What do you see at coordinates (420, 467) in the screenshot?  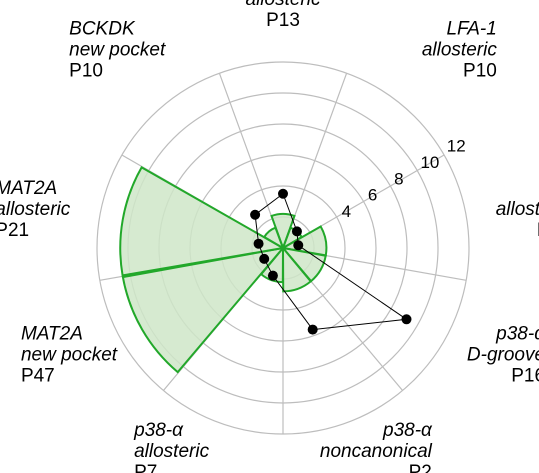 I see `category-id-label: P2` at bounding box center [420, 467].